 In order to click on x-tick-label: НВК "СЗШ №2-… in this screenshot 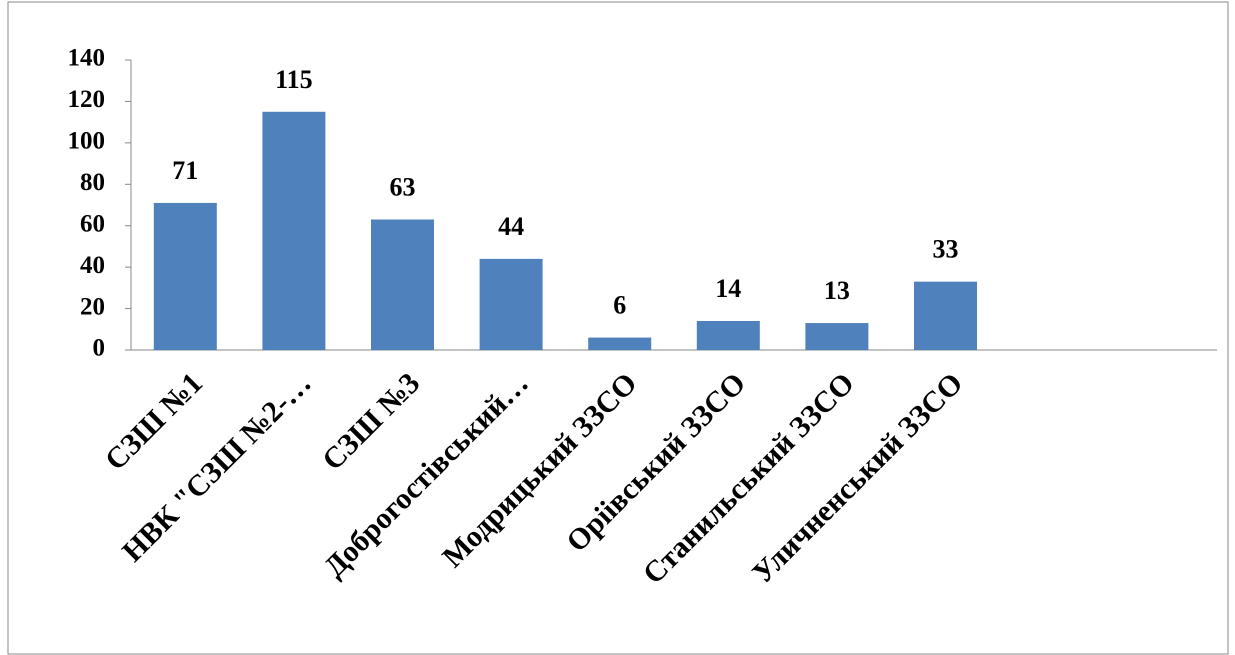, I will do `click(217, 467)`.